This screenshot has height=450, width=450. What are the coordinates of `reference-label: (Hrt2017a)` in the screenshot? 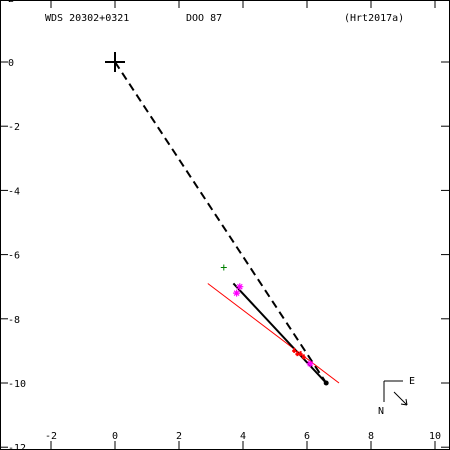 It's located at (374, 18).